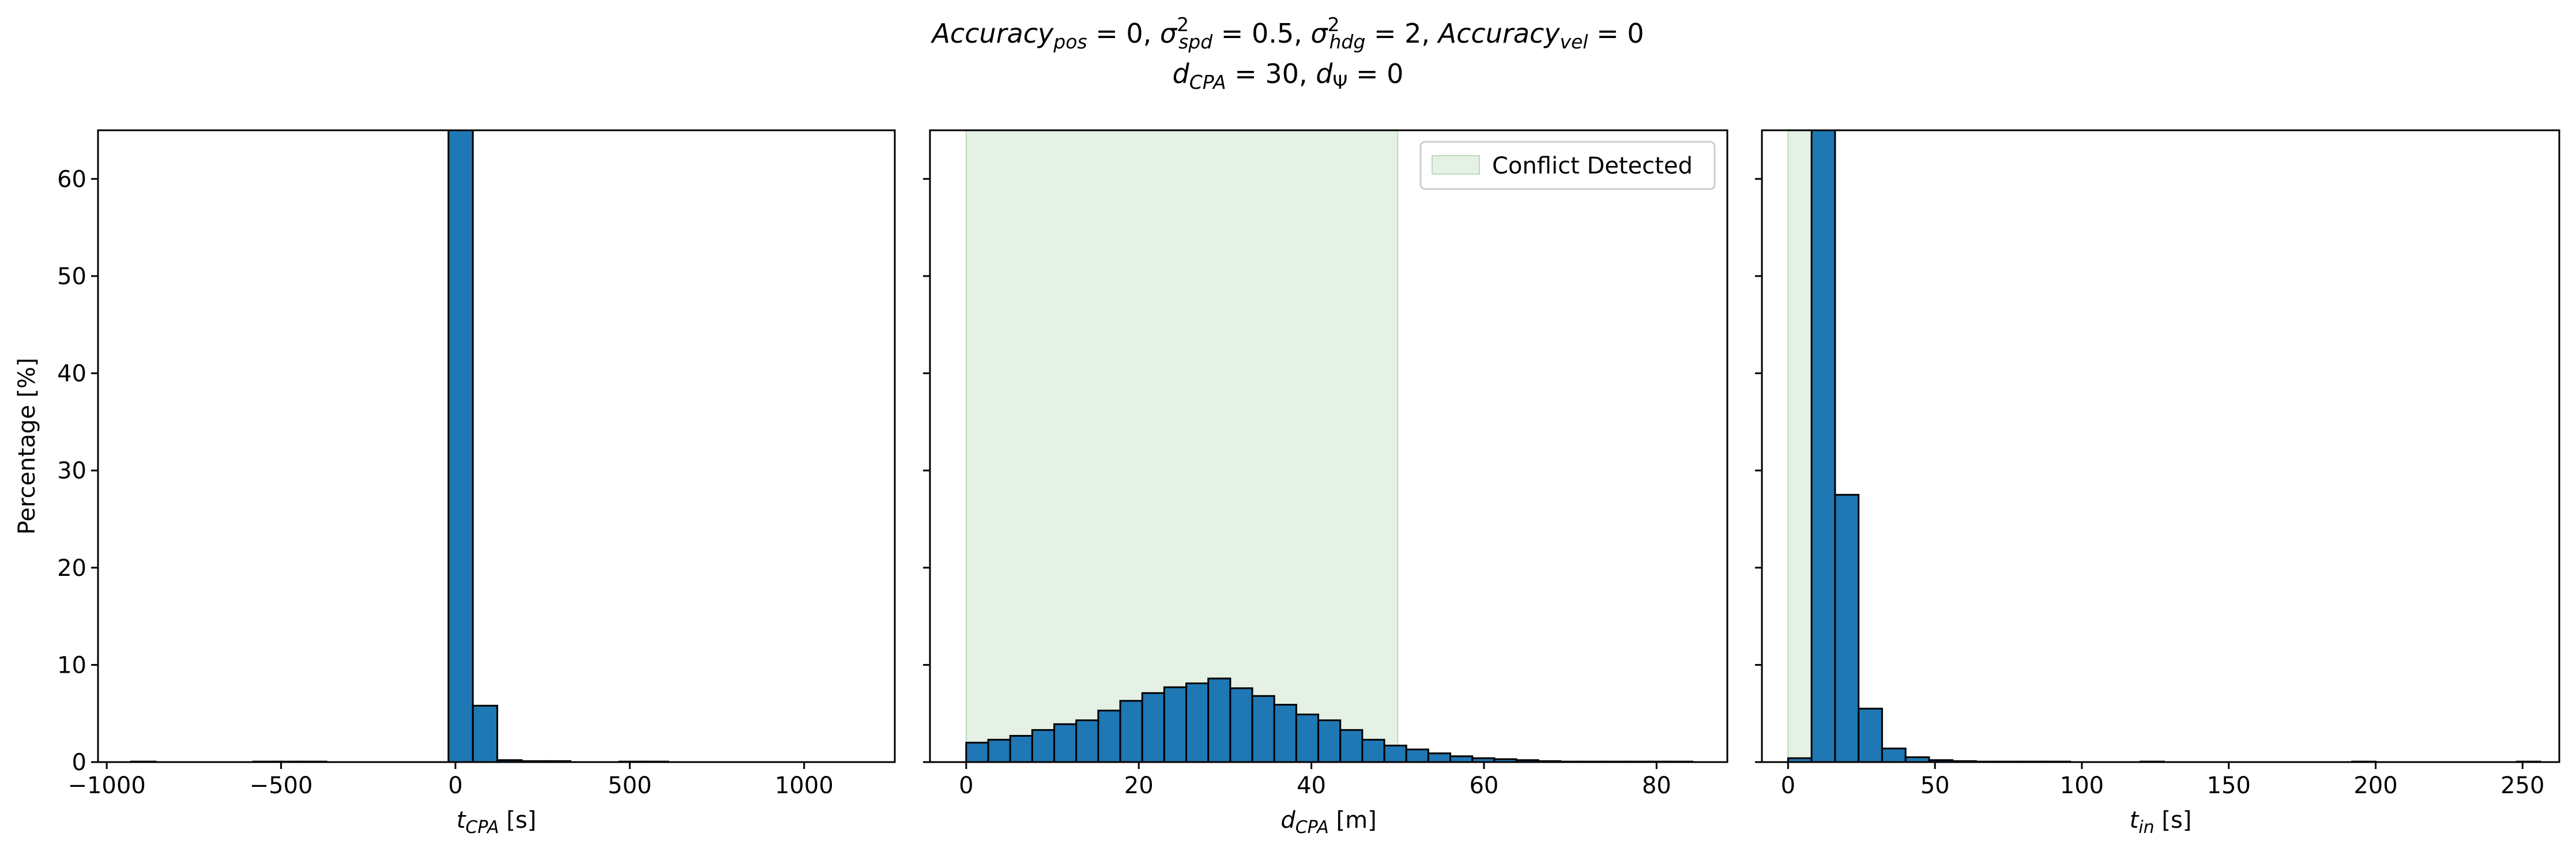  What do you see at coordinates (71, 471) in the screenshot?
I see `y-tick-label: 30` at bounding box center [71, 471].